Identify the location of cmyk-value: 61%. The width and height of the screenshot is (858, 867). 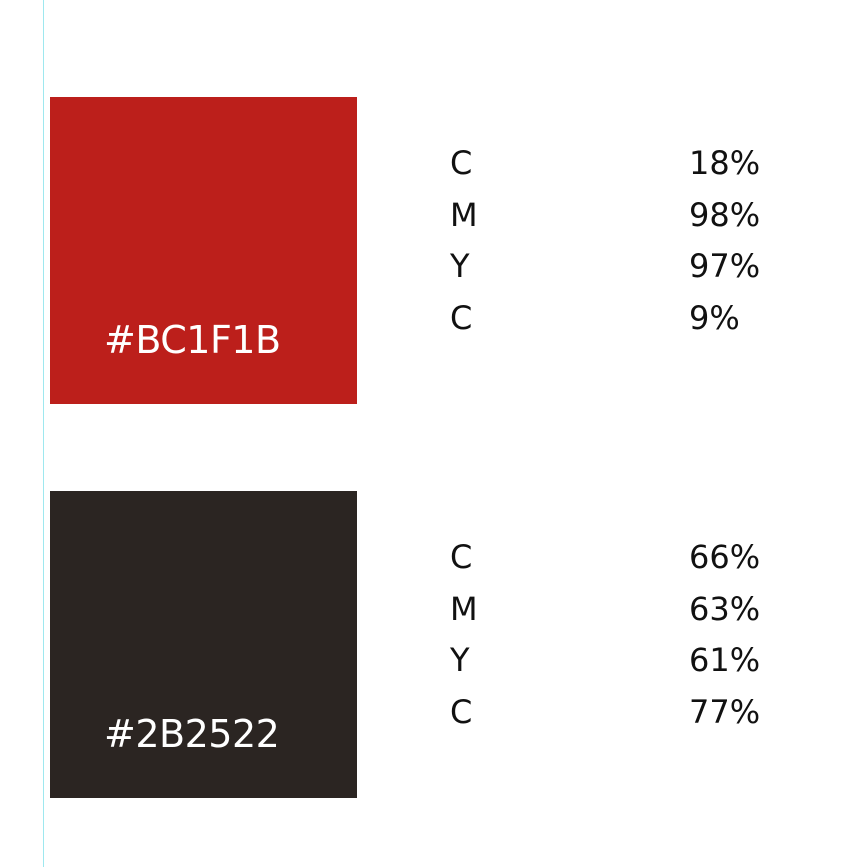
(725, 660).